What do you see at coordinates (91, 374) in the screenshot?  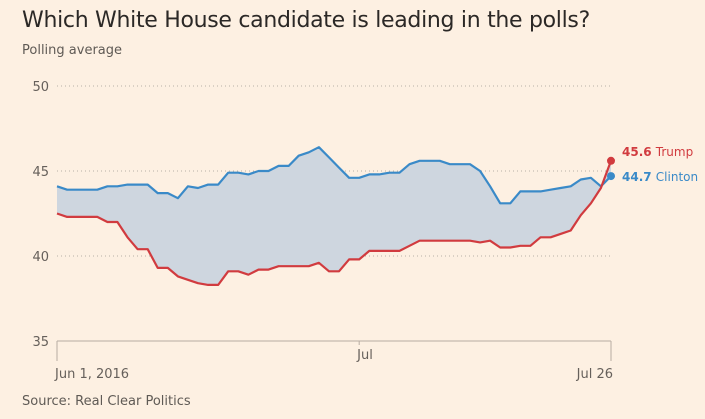 I see `x-tick-label-0: Jun 1, 2016` at bounding box center [91, 374].